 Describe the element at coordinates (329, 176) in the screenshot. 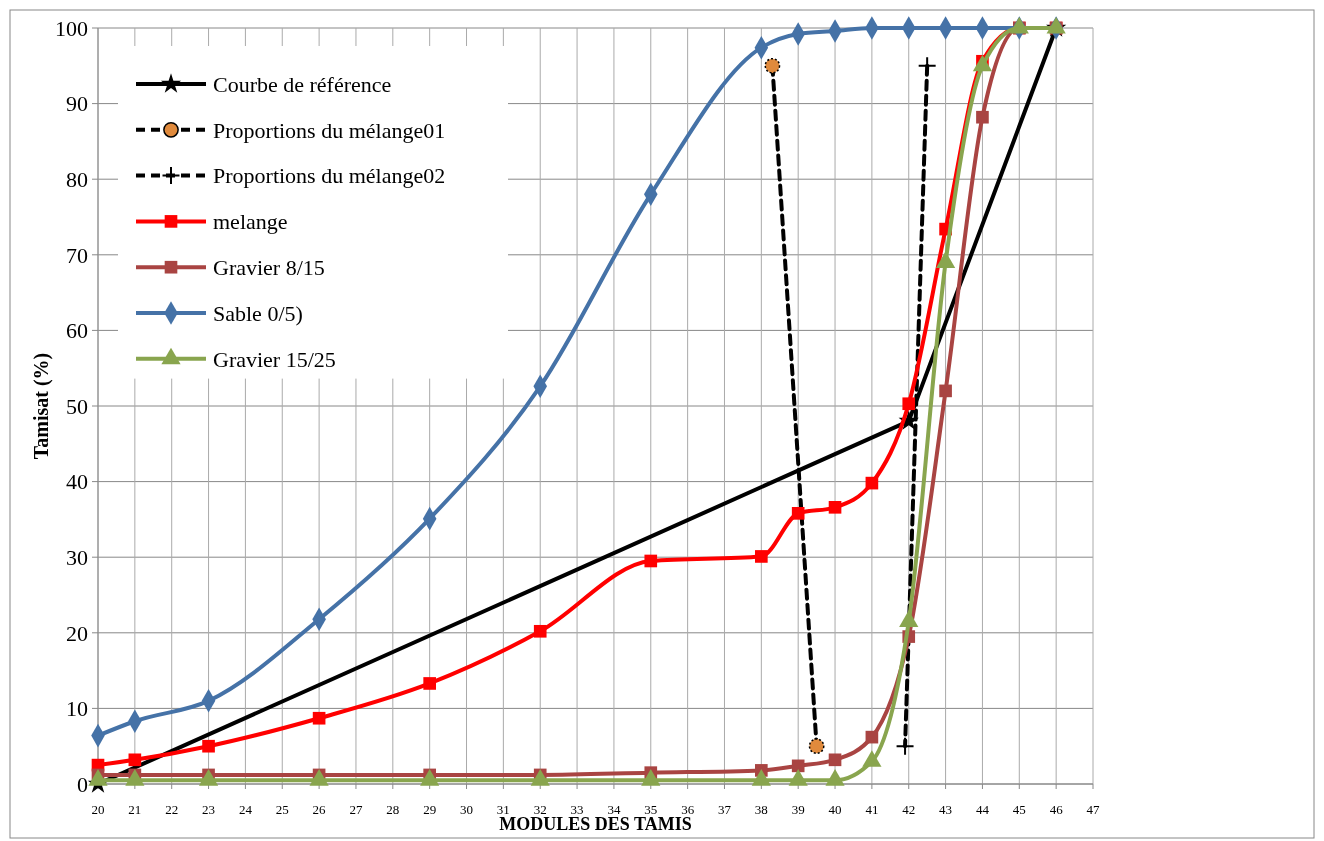

I see `legend-label: Proportions du mélange02` at that location.